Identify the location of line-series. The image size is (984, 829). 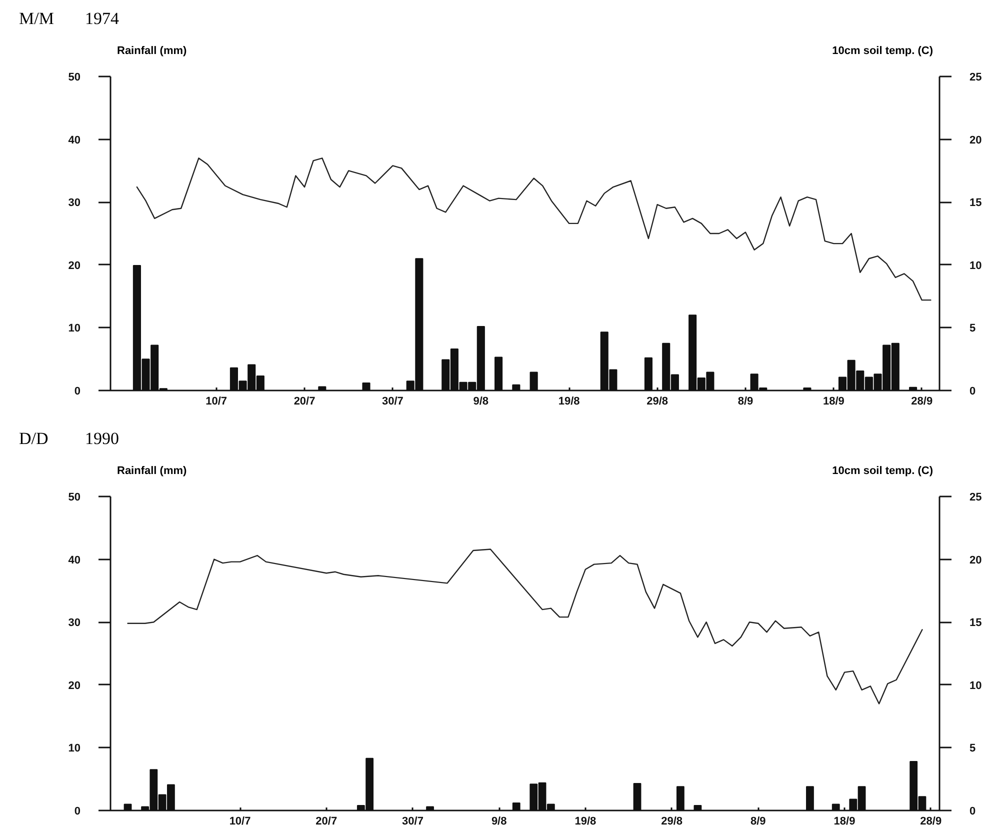
(534, 229).